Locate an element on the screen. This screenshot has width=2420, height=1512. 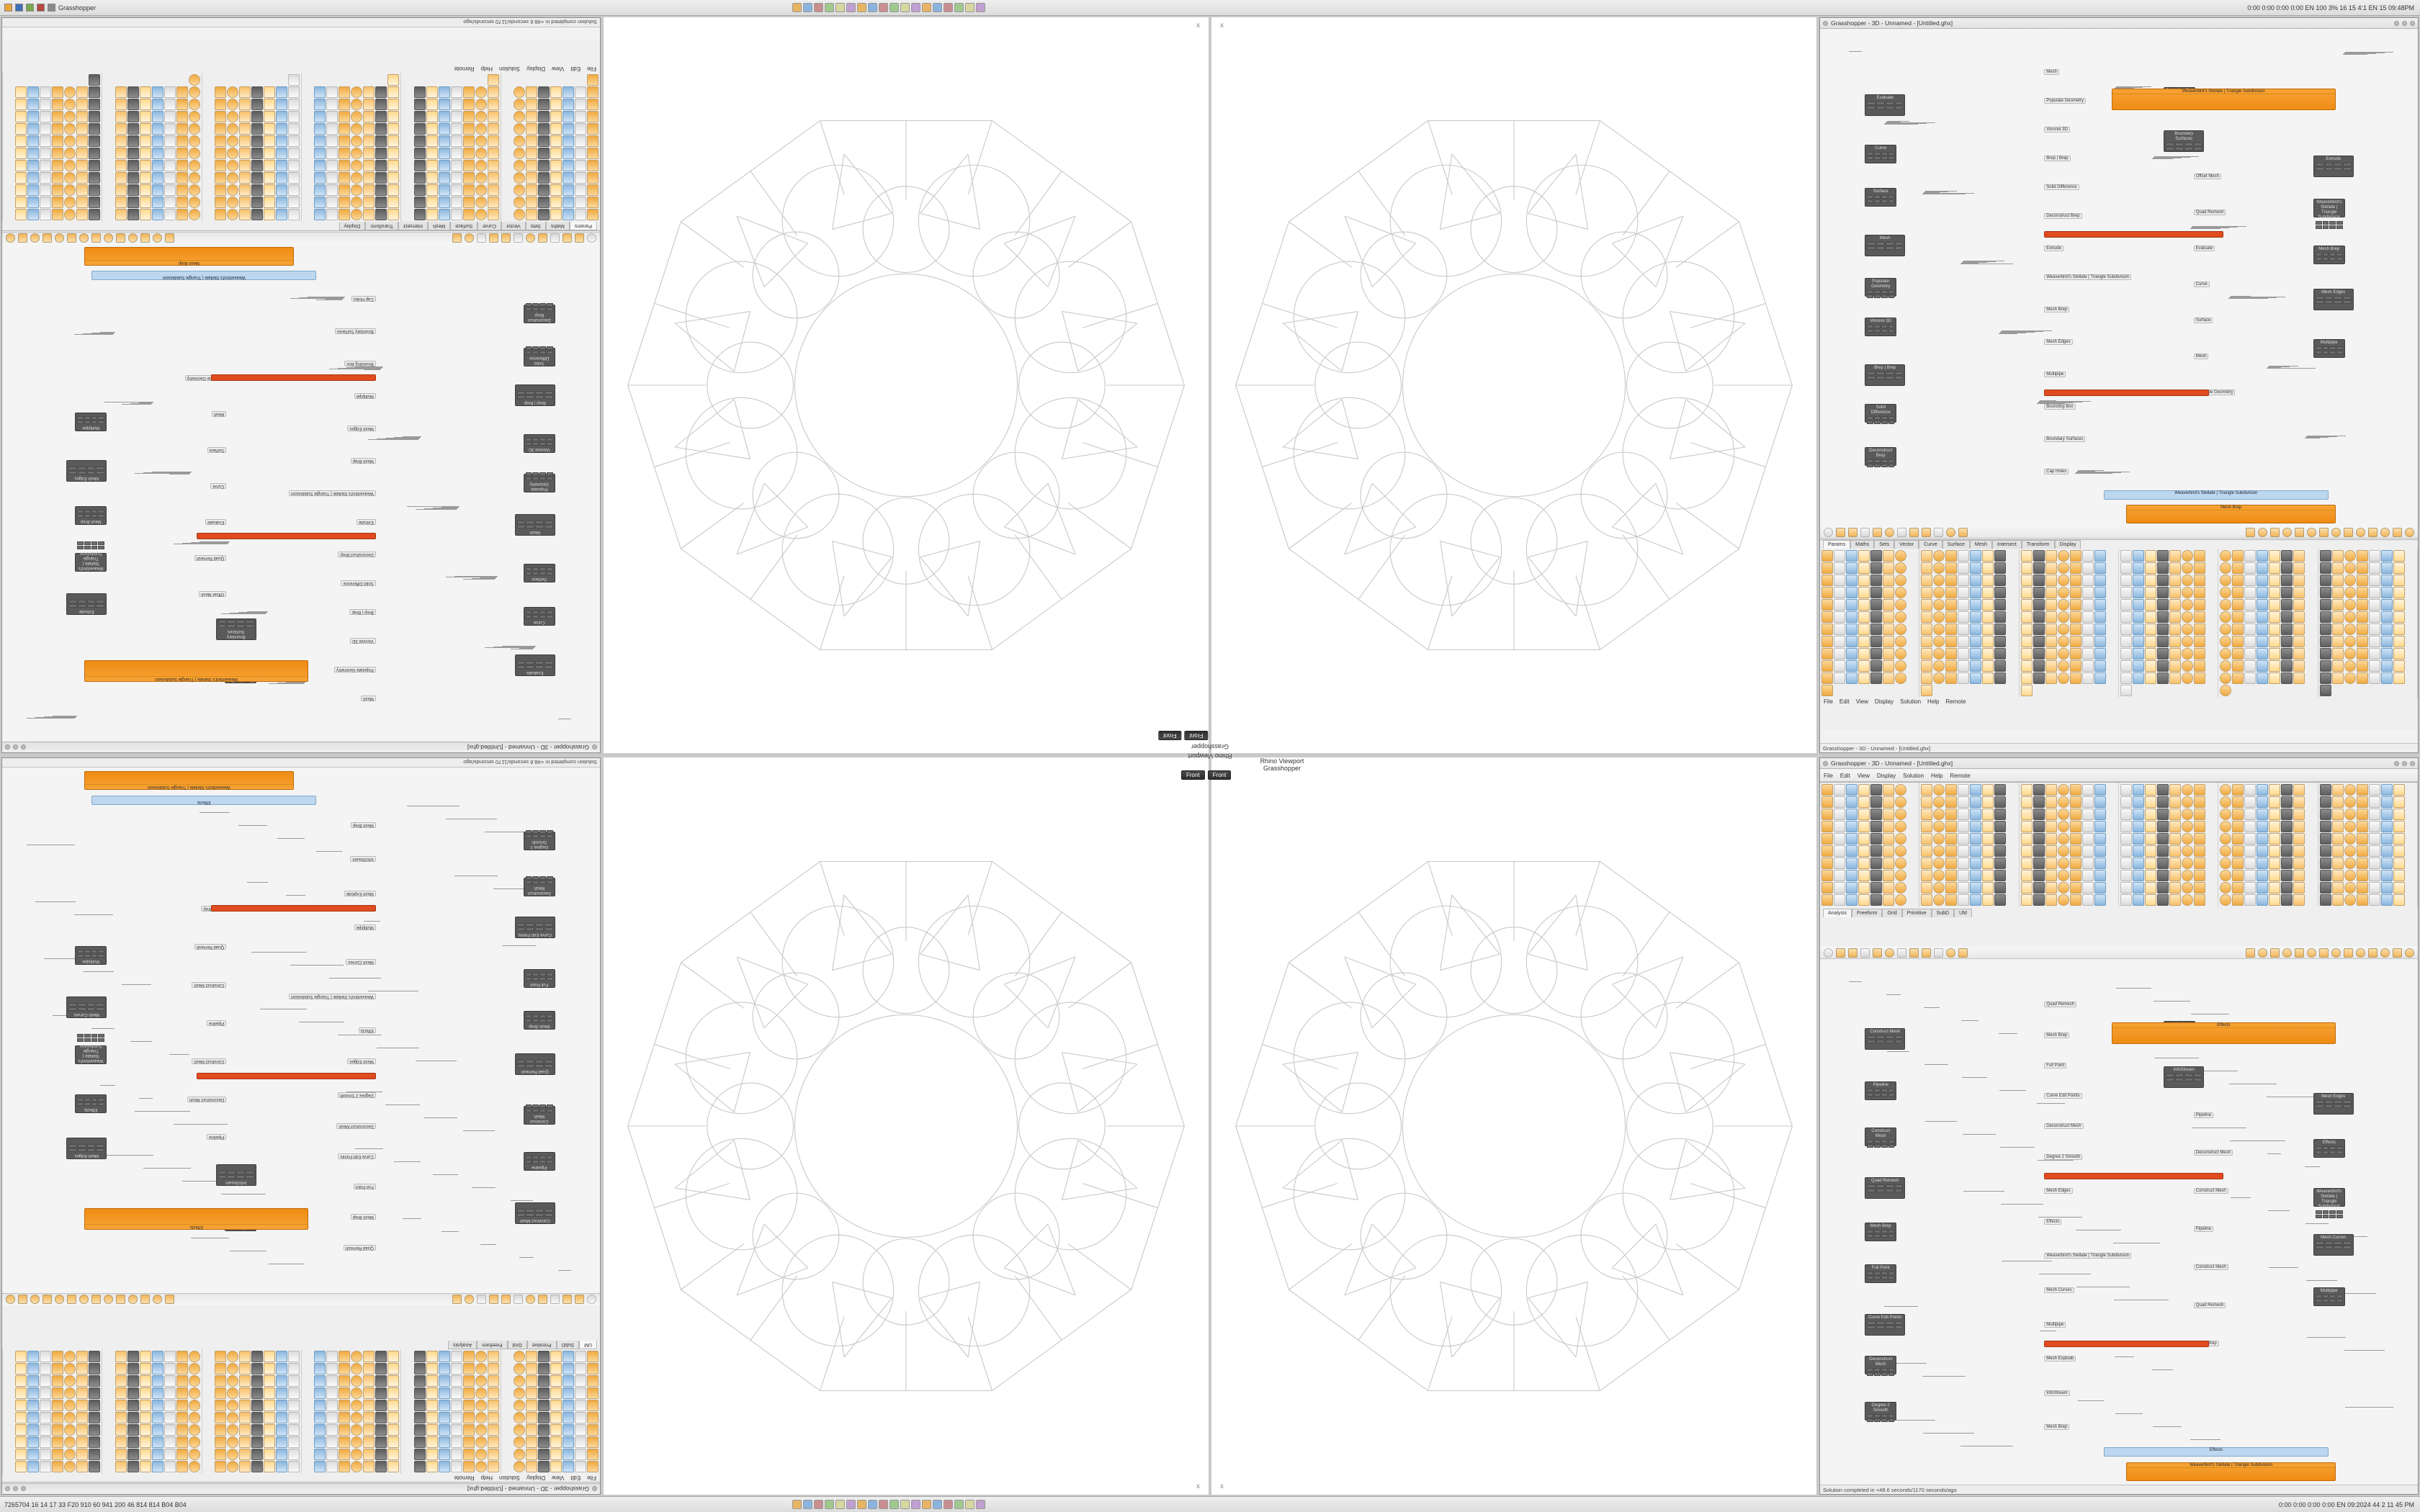
palette-menu-item: View is located at coordinates (1862, 701).